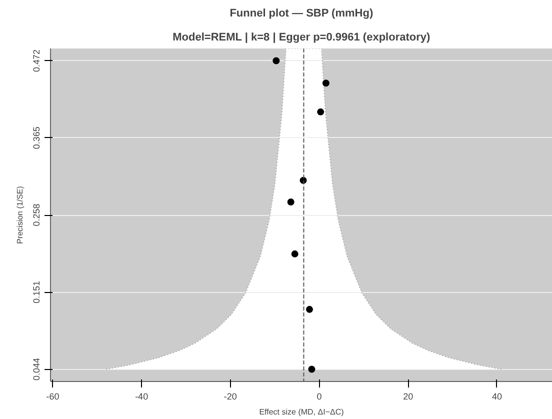  What do you see at coordinates (302, 14) in the screenshot?
I see `chart-title: Funnel plot — SBP (mmHg)` at bounding box center [302, 14].